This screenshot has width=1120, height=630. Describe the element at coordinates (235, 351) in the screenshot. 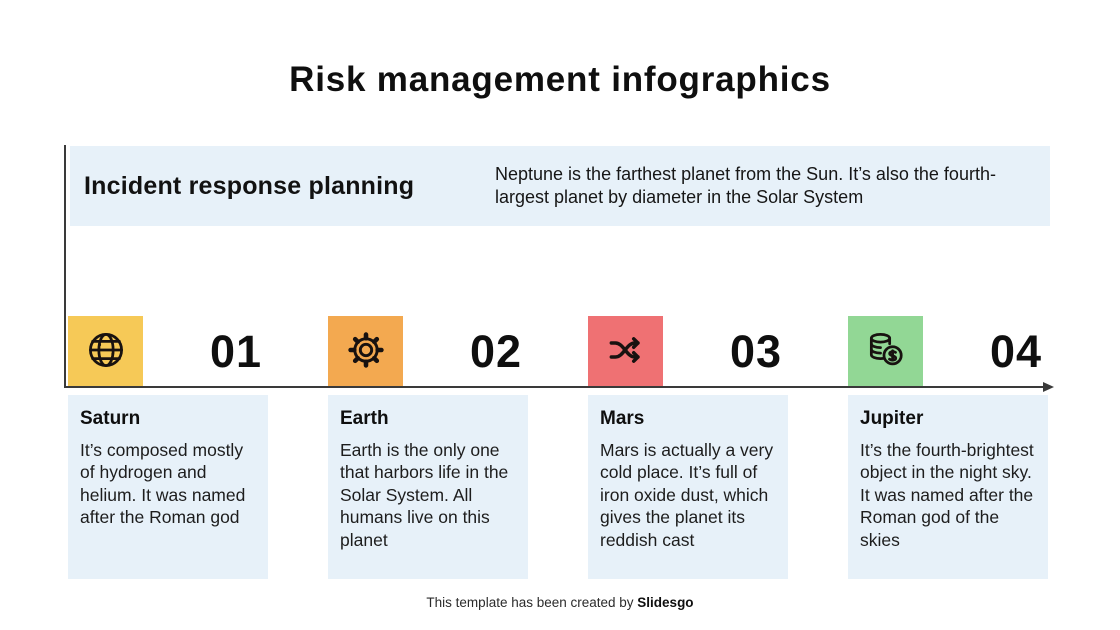

I see `step-number: 01` at that location.